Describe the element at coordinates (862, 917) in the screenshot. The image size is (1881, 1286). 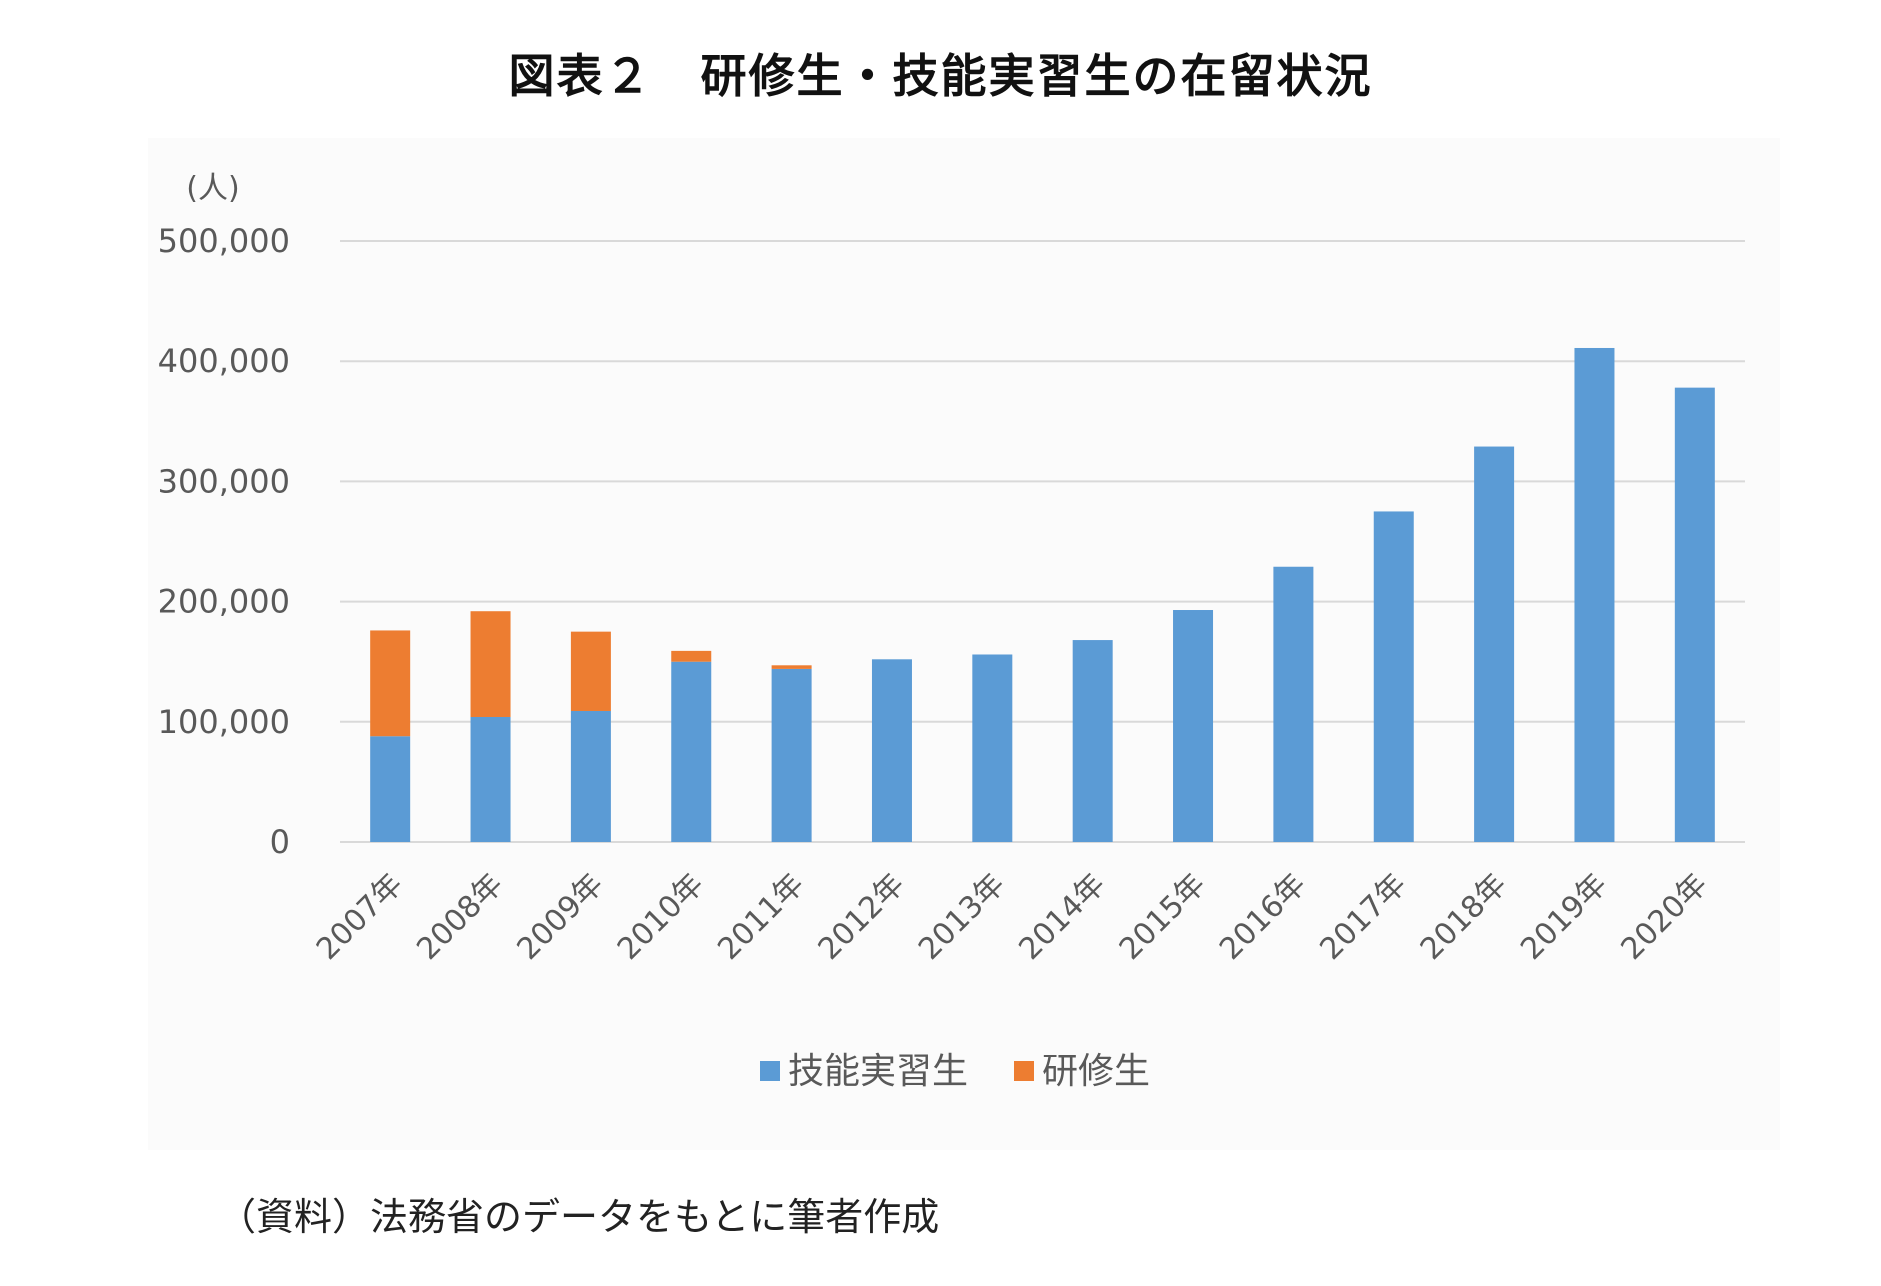
I see `x-tick-label: 2012年` at that location.